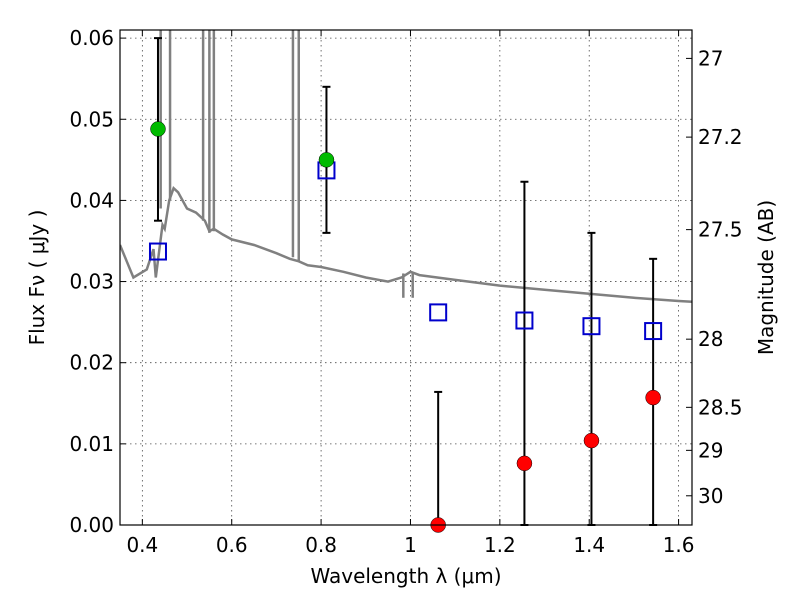  Describe the element at coordinates (37, 278) in the screenshot. I see `y-axis-title-left: Flux Fν ( μJy )` at that location.